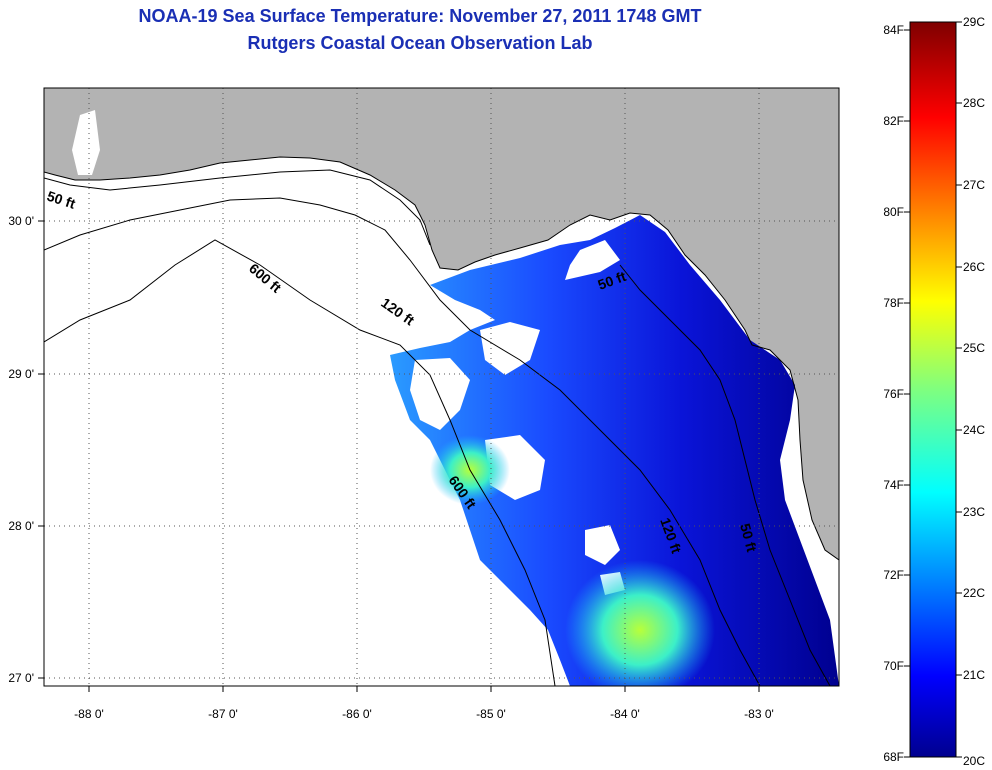 This screenshot has width=992, height=770. Describe the element at coordinates (974, 593) in the screenshot. I see `colorbar-label-c: 22C` at that location.